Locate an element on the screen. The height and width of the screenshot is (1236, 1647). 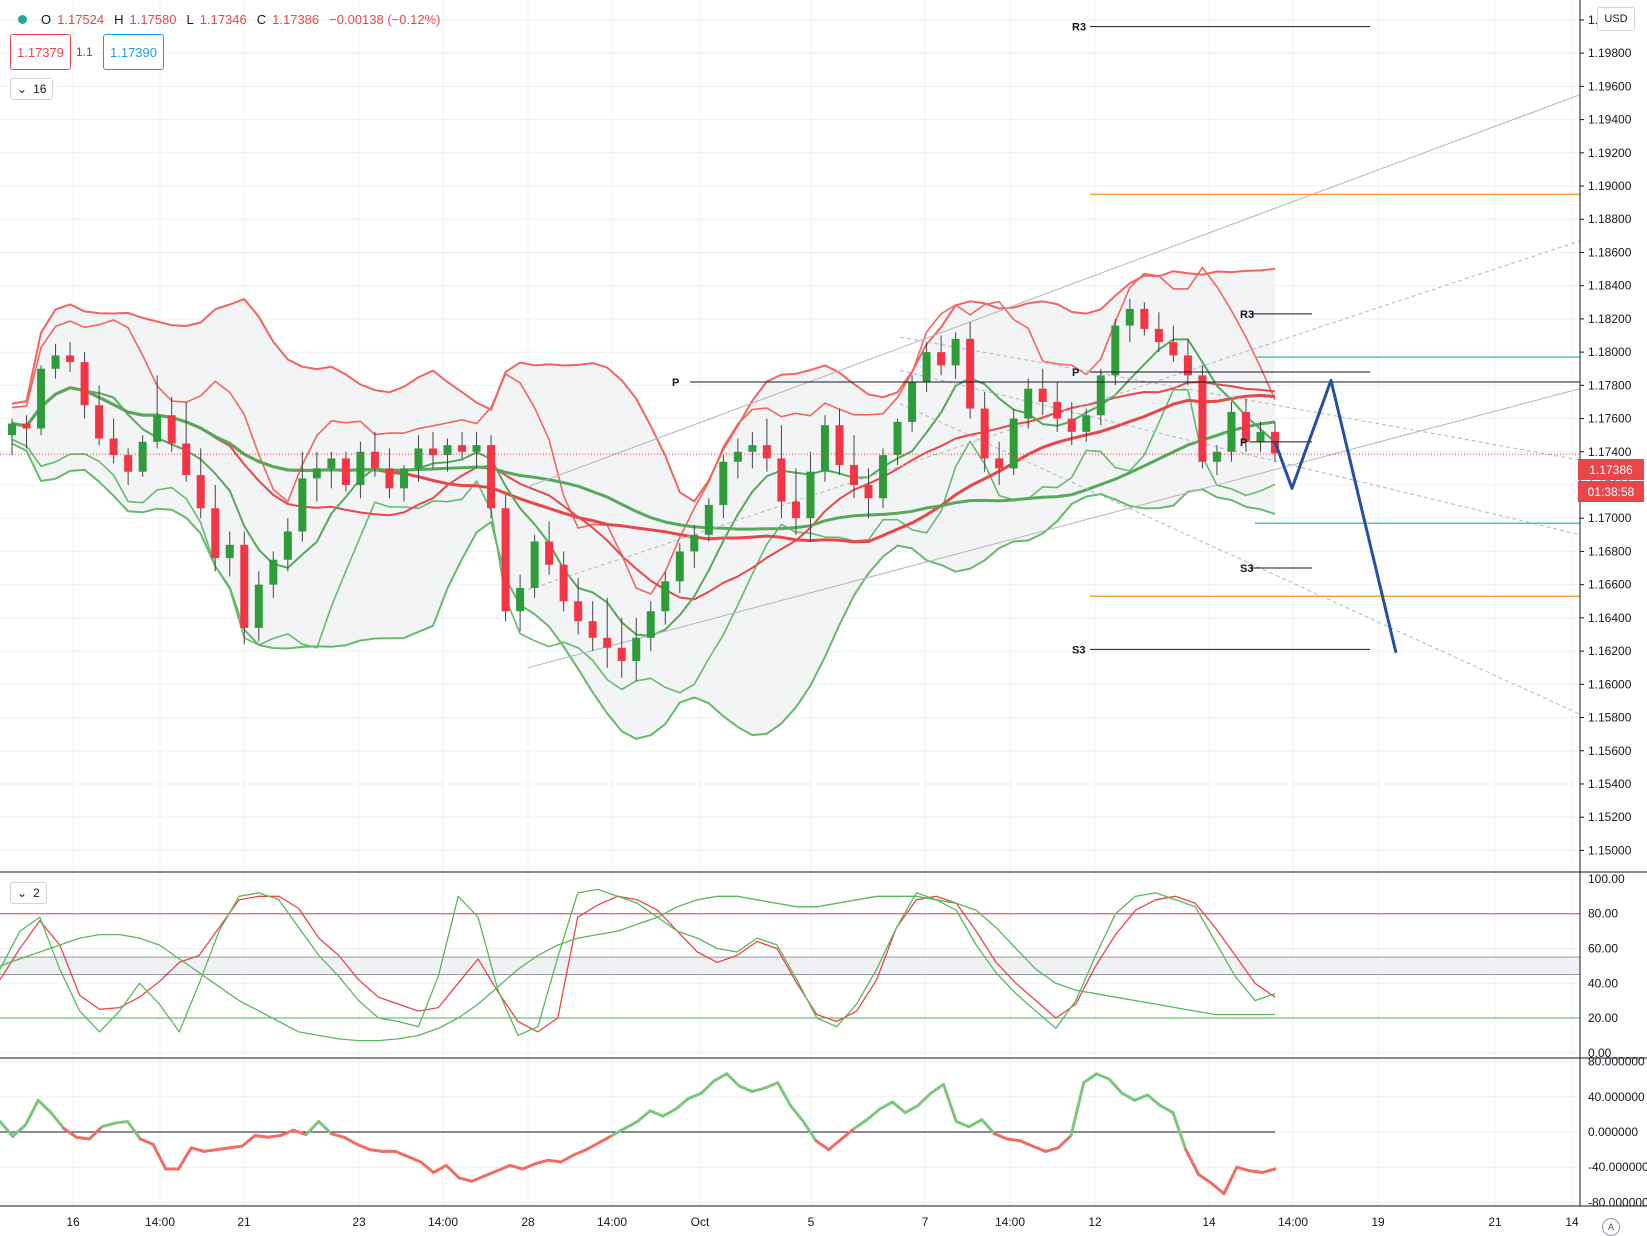
main-indicators-toggle: ⌄ 16 is located at coordinates (32, 89).